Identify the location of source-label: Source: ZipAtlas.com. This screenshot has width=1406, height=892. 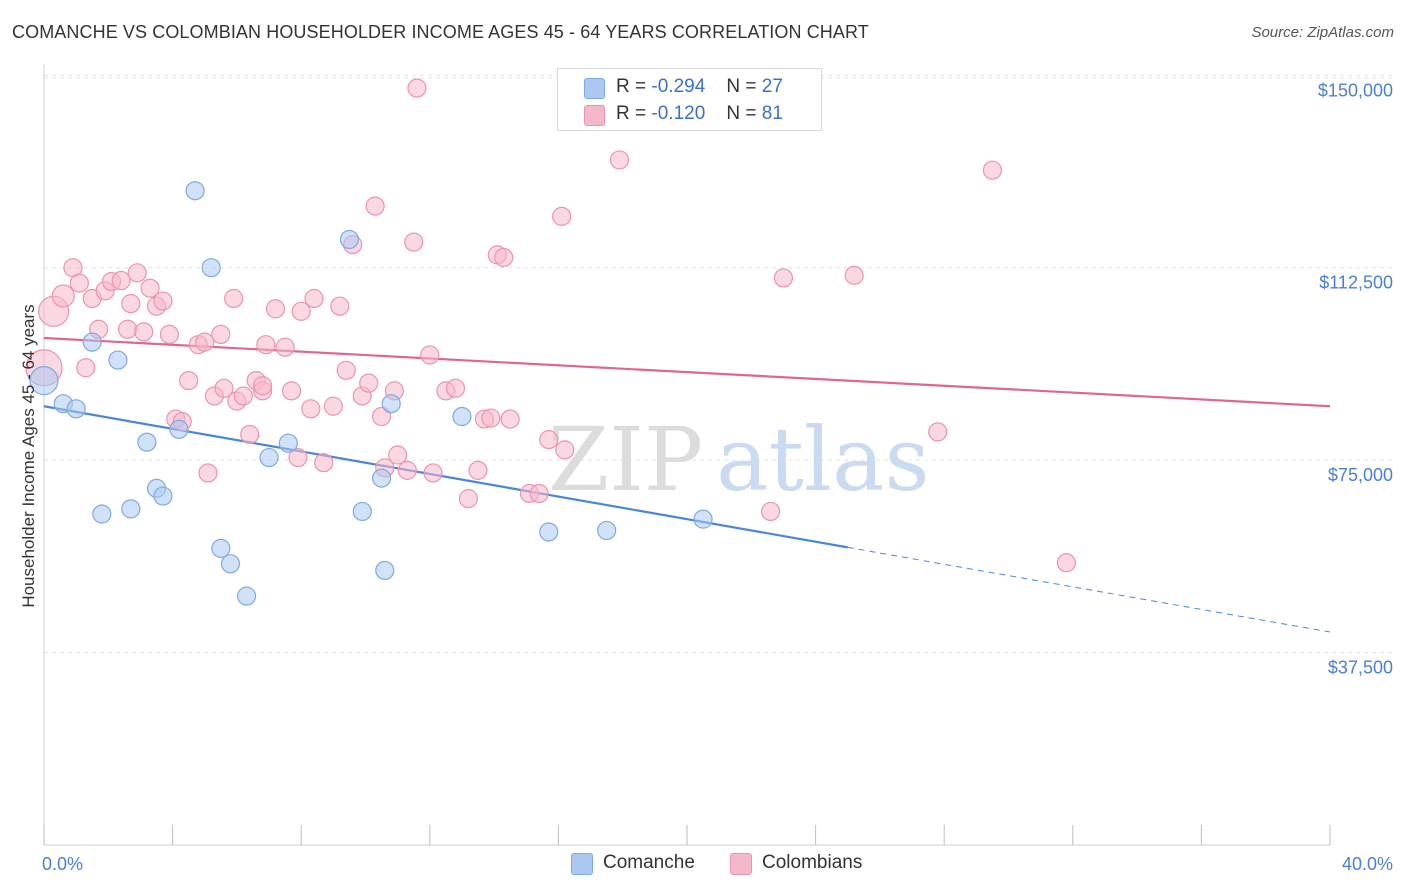
(1322, 32).